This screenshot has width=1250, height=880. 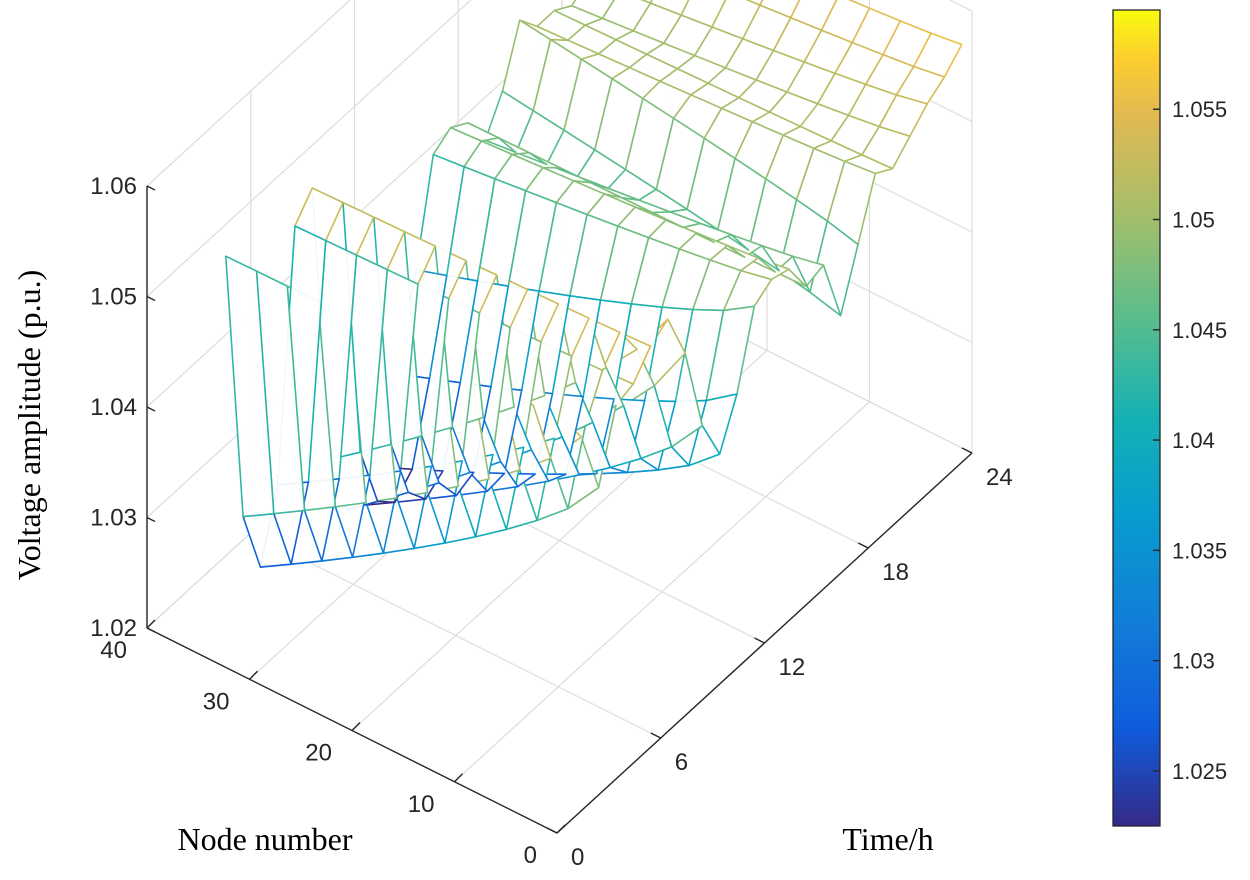 I want to click on node-tick-label: 20, so click(x=318, y=753).